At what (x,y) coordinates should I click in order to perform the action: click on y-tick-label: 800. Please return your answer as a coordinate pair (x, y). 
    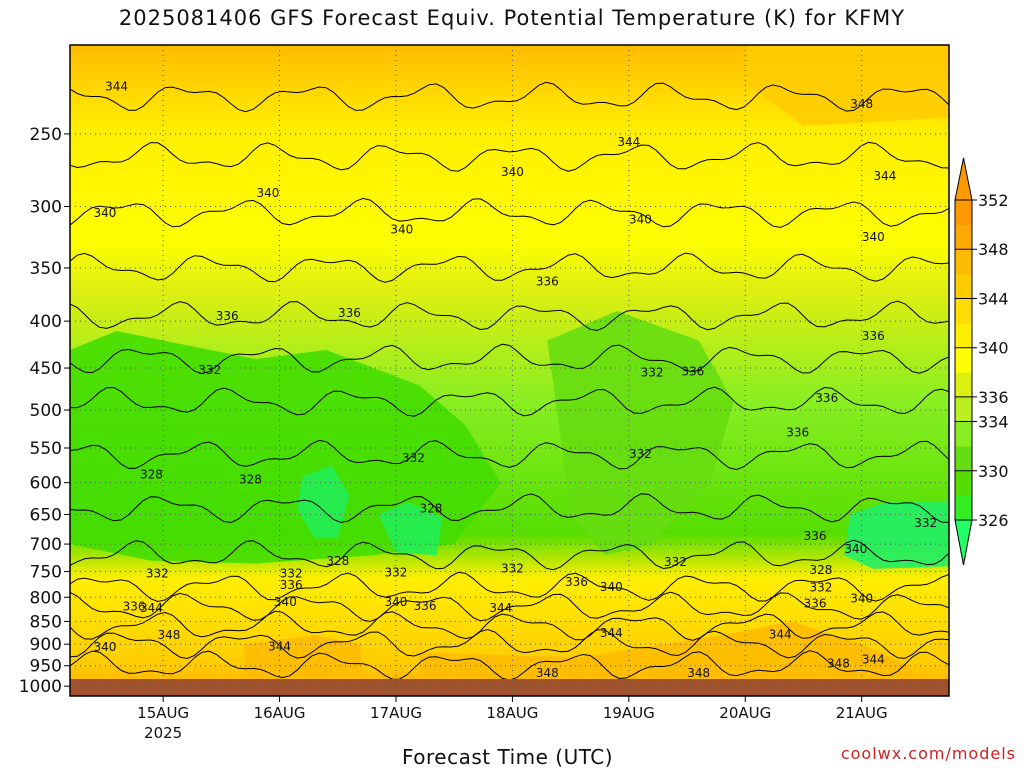
    Looking at the image, I should click on (46, 598).